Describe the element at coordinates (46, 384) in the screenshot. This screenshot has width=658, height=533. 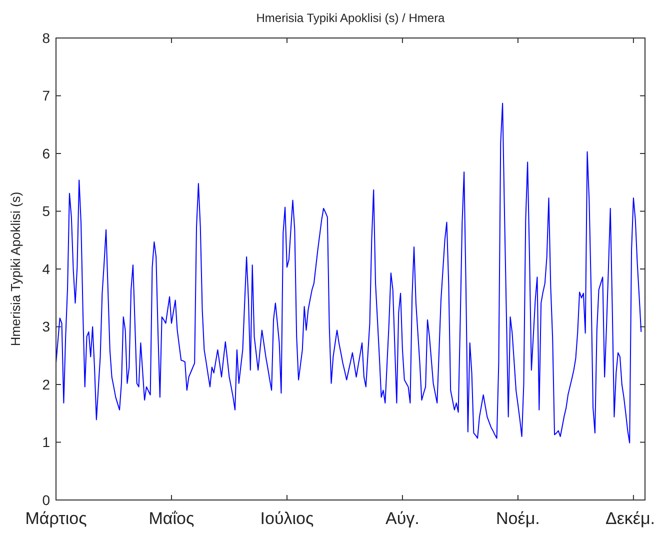
I see `y-tick-label: 2` at that location.